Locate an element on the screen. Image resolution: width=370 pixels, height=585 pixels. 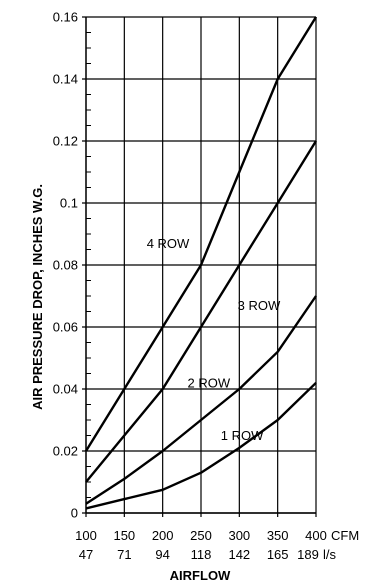
x-secondary-tick-label: 94 is located at coordinates (162, 554).